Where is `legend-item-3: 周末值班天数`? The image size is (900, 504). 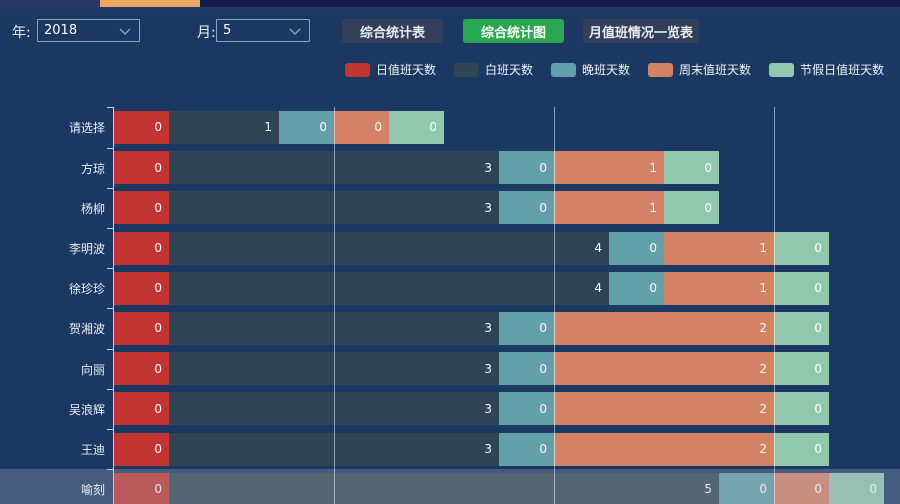
legend-item-3: 周末值班天数 is located at coordinates (699, 69).